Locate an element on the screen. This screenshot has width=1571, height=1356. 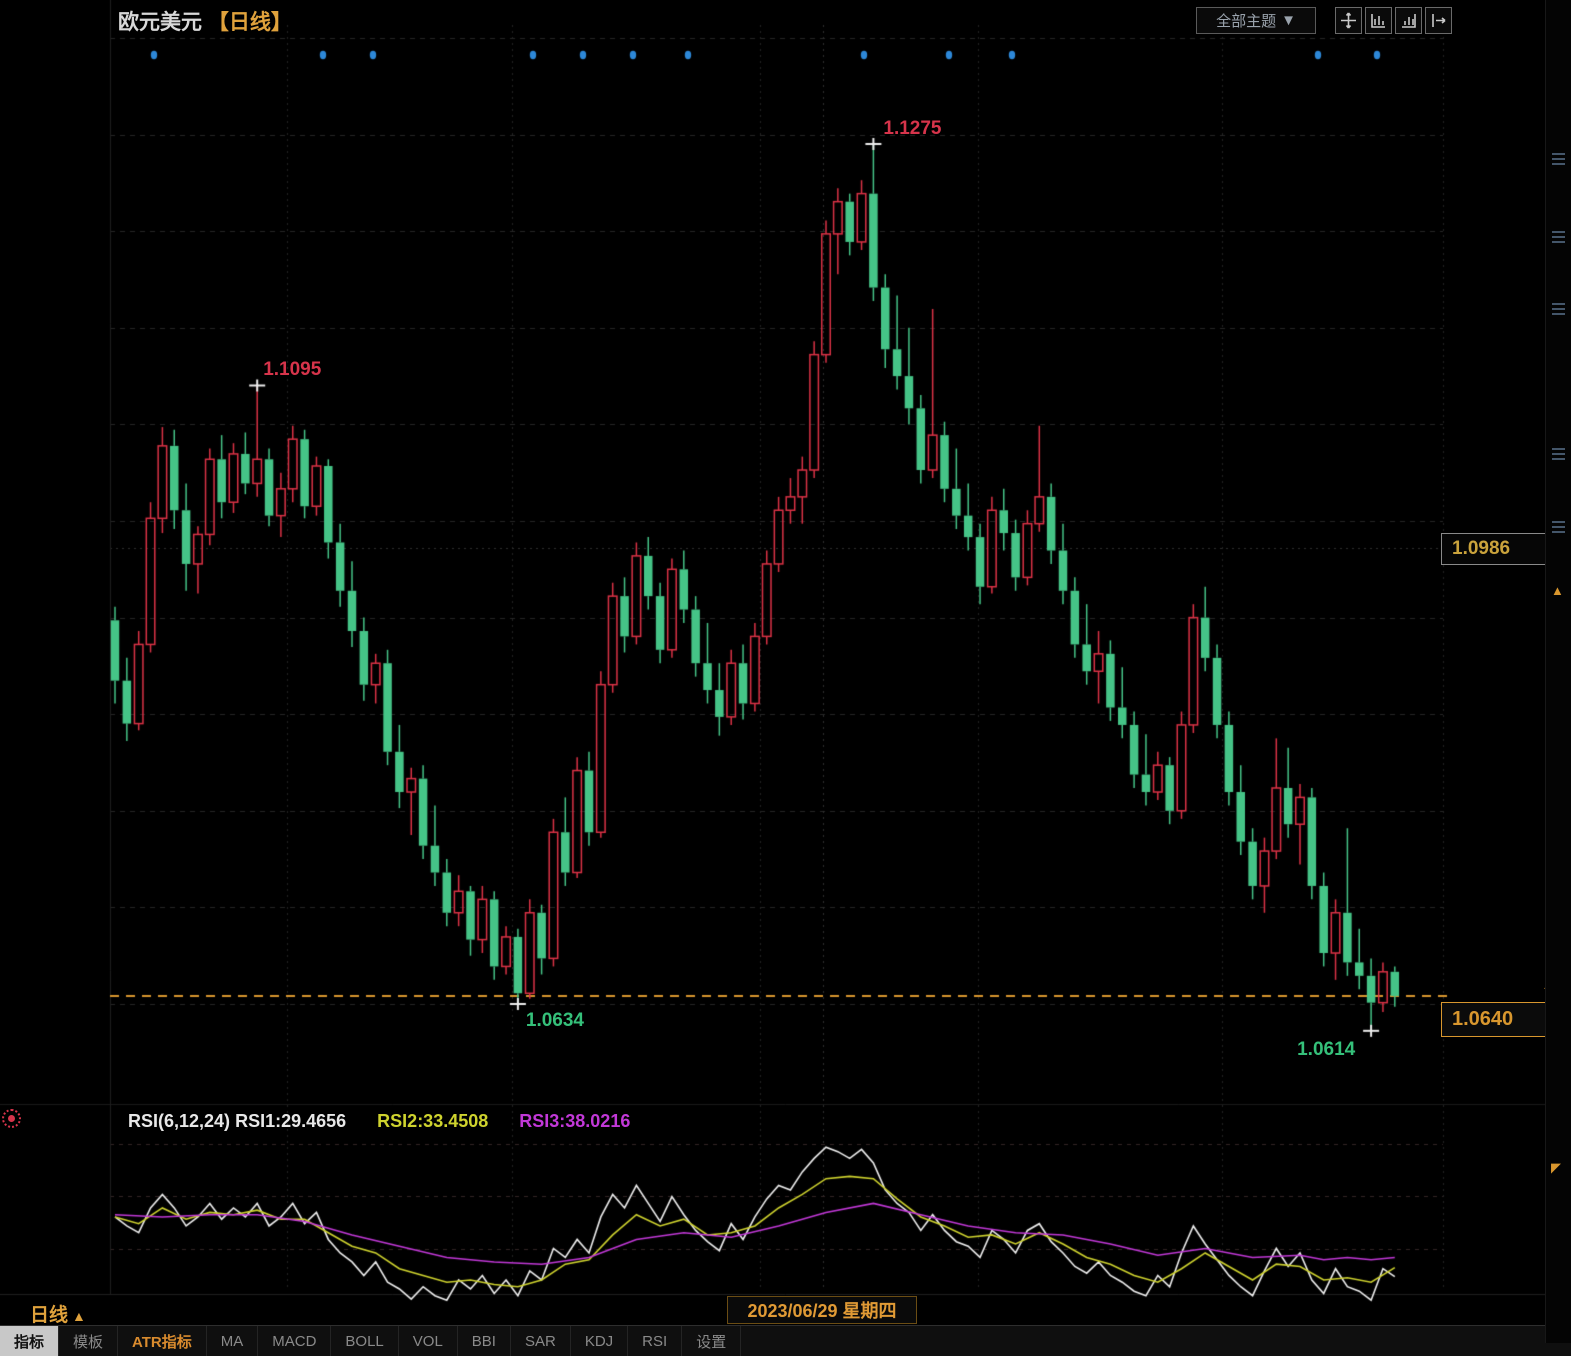
chevron-down-icon: ▼ is located at coordinates (1288, 20).